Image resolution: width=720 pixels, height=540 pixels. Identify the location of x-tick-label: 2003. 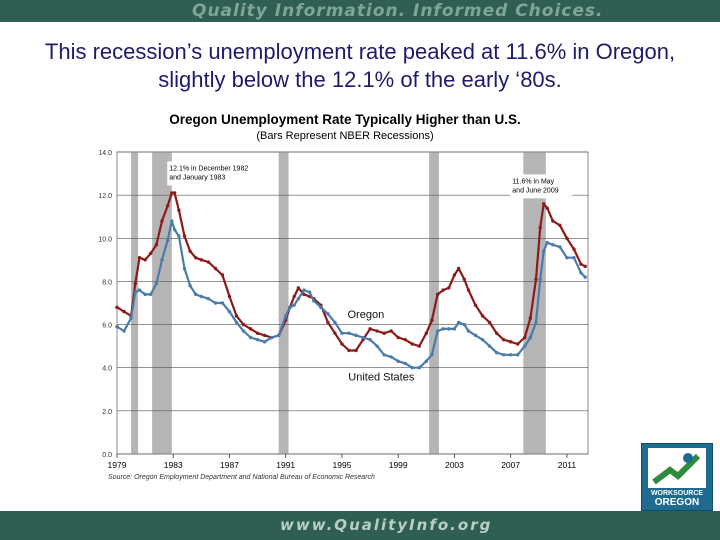
(454, 465).